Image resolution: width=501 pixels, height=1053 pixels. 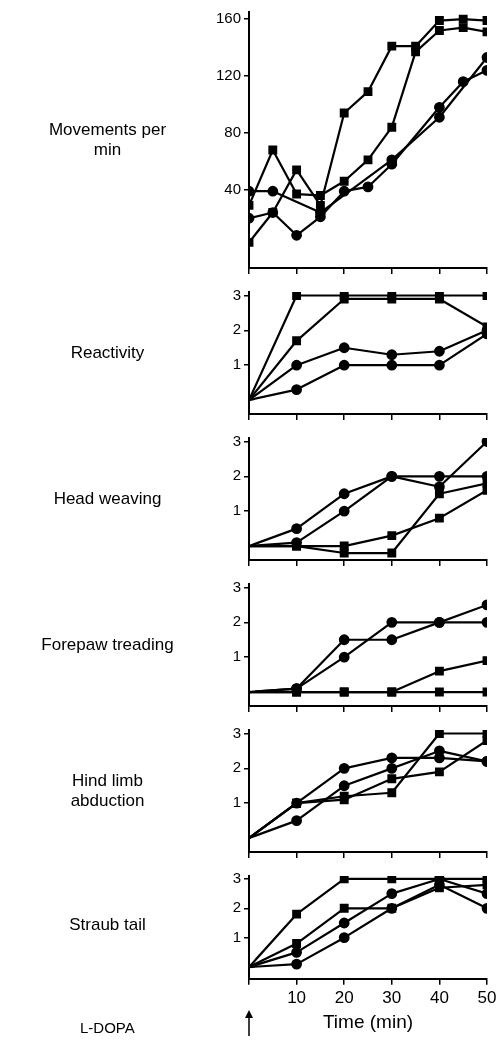 What do you see at coordinates (107, 499) in the screenshot?
I see `y-axis-title: Head weaving` at bounding box center [107, 499].